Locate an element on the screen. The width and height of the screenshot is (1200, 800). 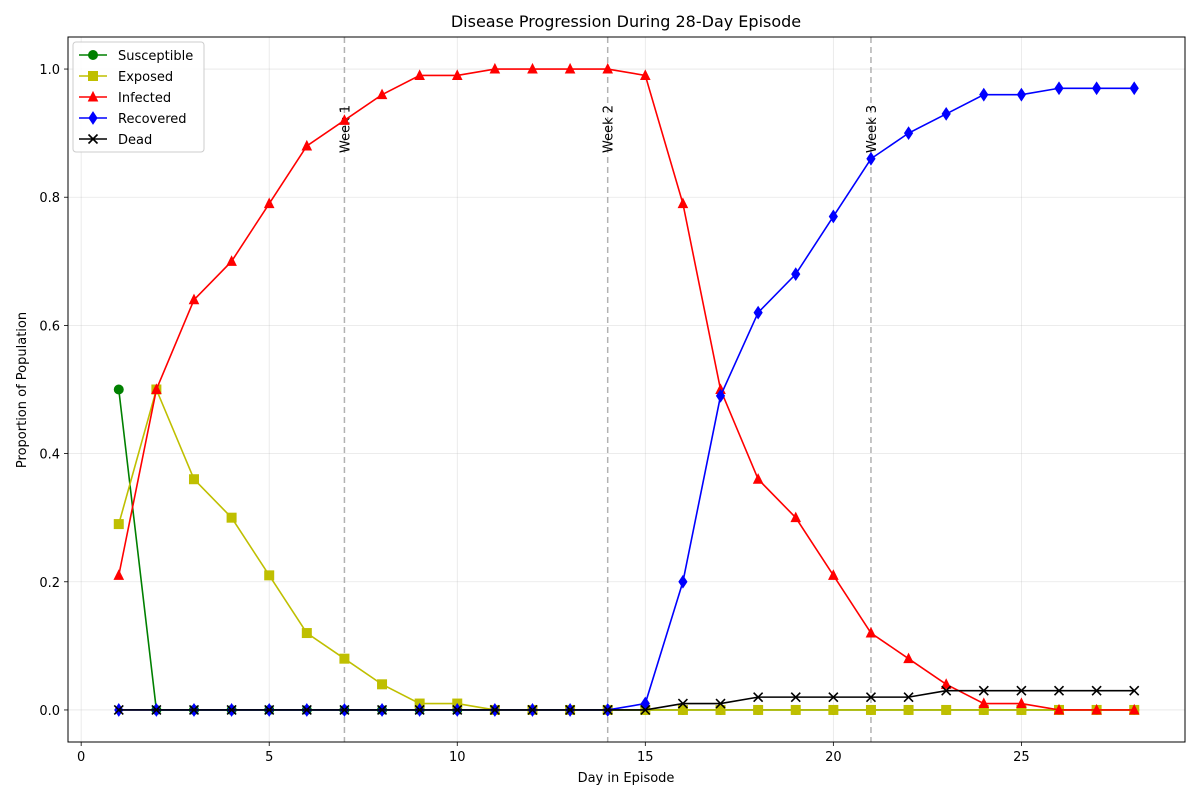
x-tick-label: 10 is located at coordinates (457, 757).